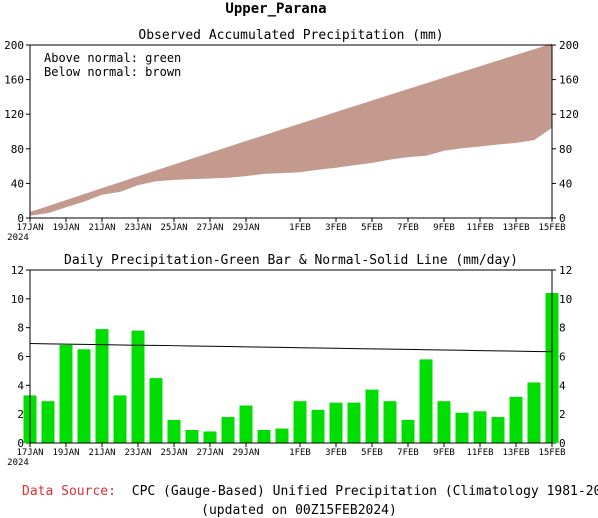 The width and height of the screenshot is (598, 518). Describe the element at coordinates (408, 453) in the screenshot. I see `daily-xtick-label: 7FEB` at that location.